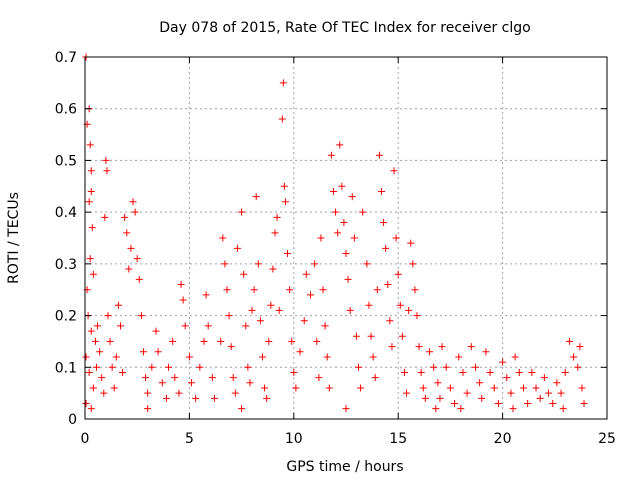 This screenshot has height=480, width=640. Describe the element at coordinates (66, 58) in the screenshot. I see `y-tick-label: 0.7` at that location.